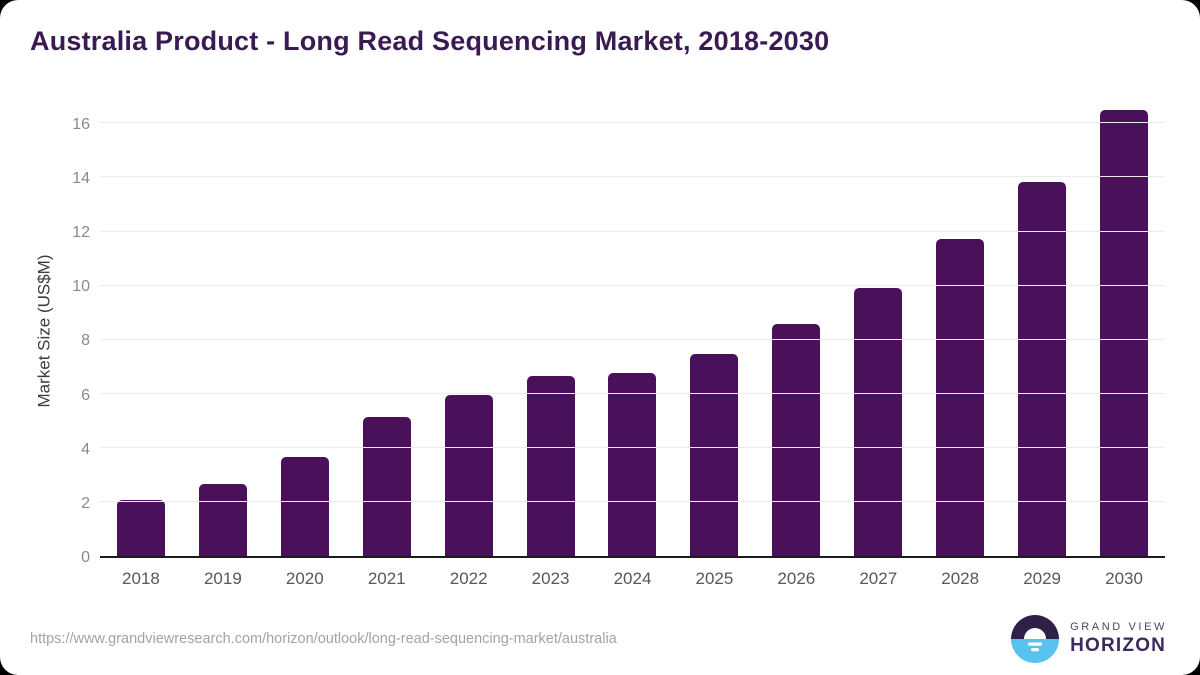 This screenshot has width=1200, height=675. What do you see at coordinates (550, 578) in the screenshot?
I see `x-label-2023: 2023` at bounding box center [550, 578].